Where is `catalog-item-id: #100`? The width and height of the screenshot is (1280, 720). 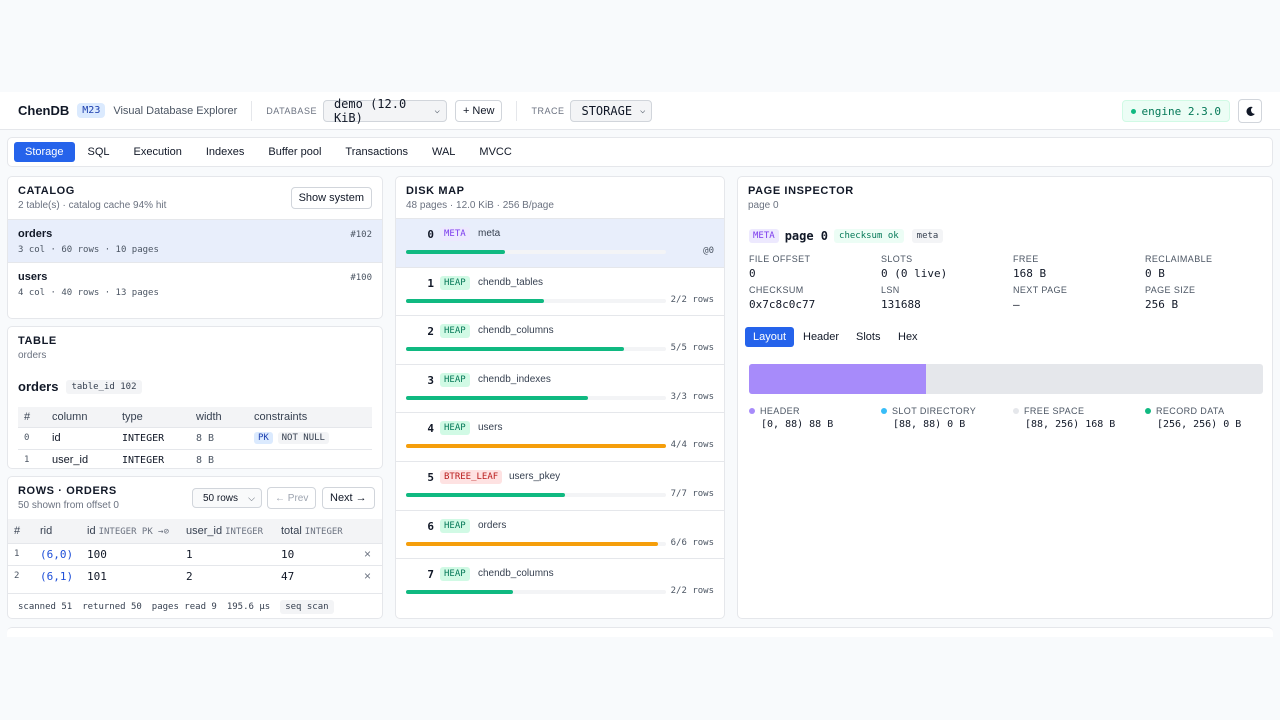 catalog-item-id: #100 is located at coordinates (361, 278).